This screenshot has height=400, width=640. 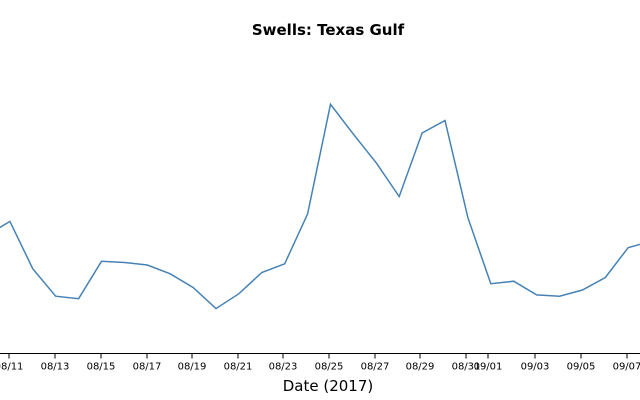 I want to click on chart-title: Swells: Texas Gulf, so click(x=328, y=30).